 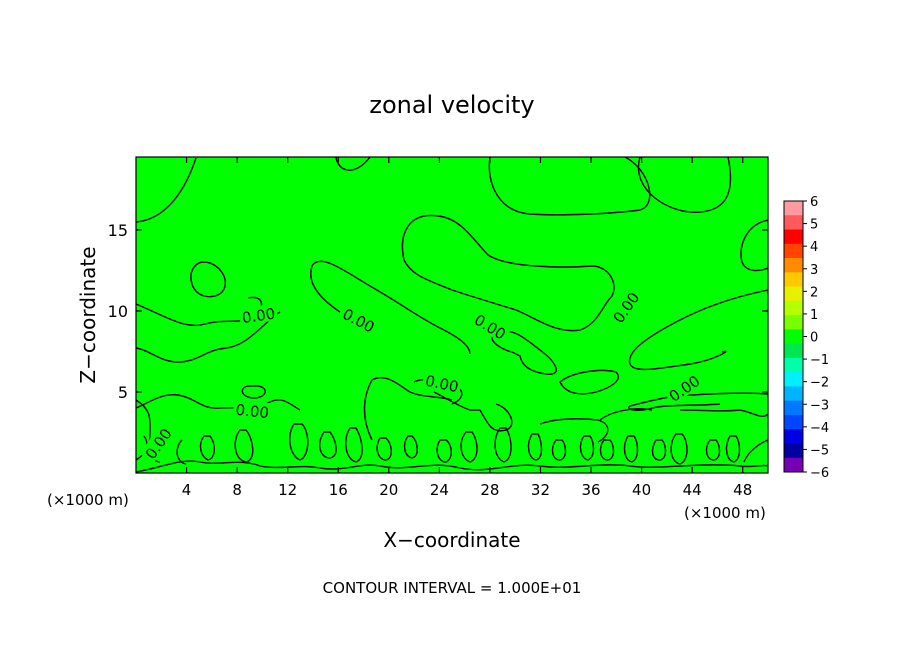 I want to click on colorbar-label: 6, so click(x=814, y=202).